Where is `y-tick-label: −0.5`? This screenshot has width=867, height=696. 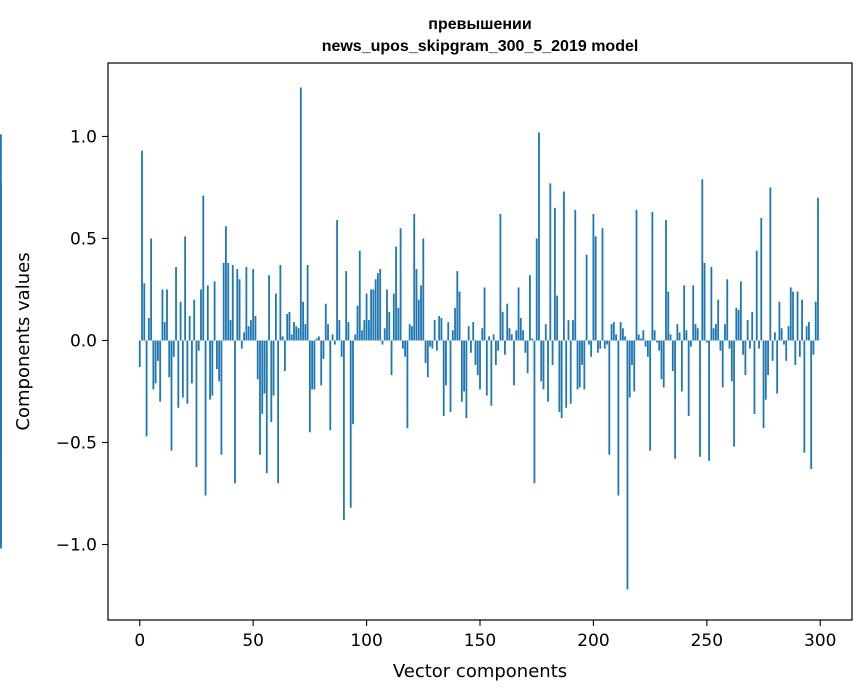
y-tick-label: −0.5 is located at coordinates (76, 443).